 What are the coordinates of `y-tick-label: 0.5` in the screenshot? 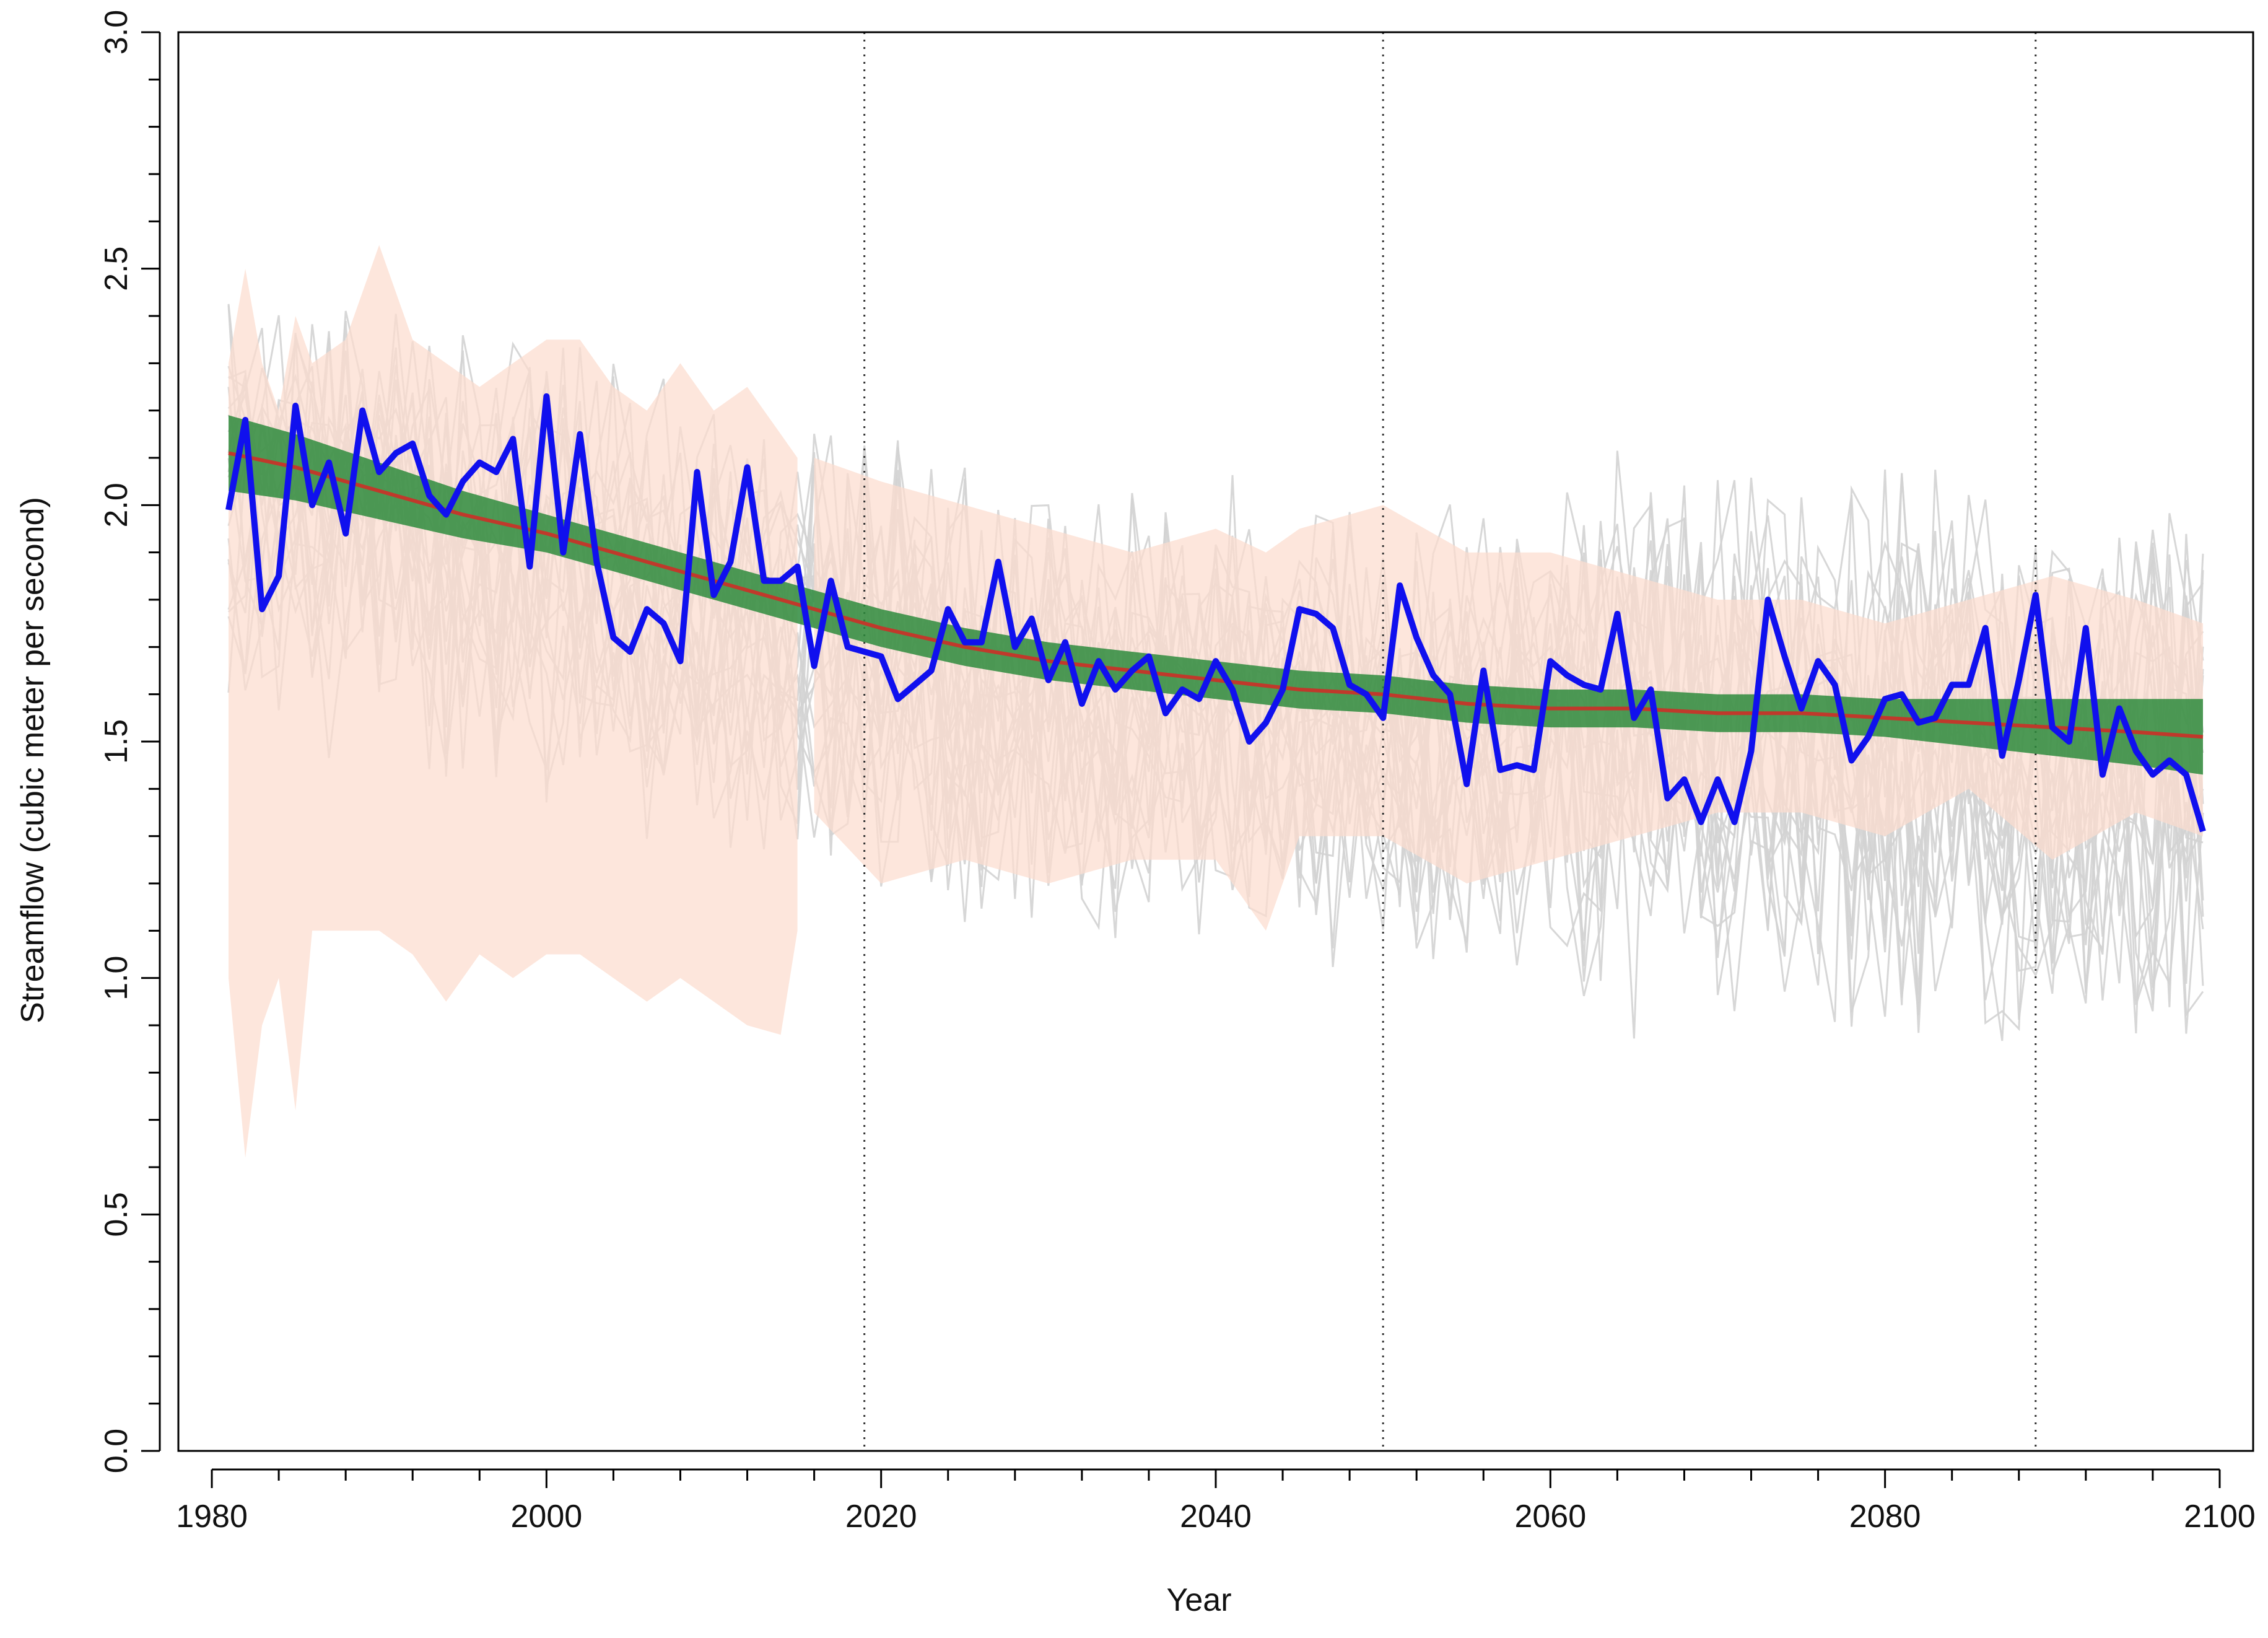 It's located at (116, 1214).